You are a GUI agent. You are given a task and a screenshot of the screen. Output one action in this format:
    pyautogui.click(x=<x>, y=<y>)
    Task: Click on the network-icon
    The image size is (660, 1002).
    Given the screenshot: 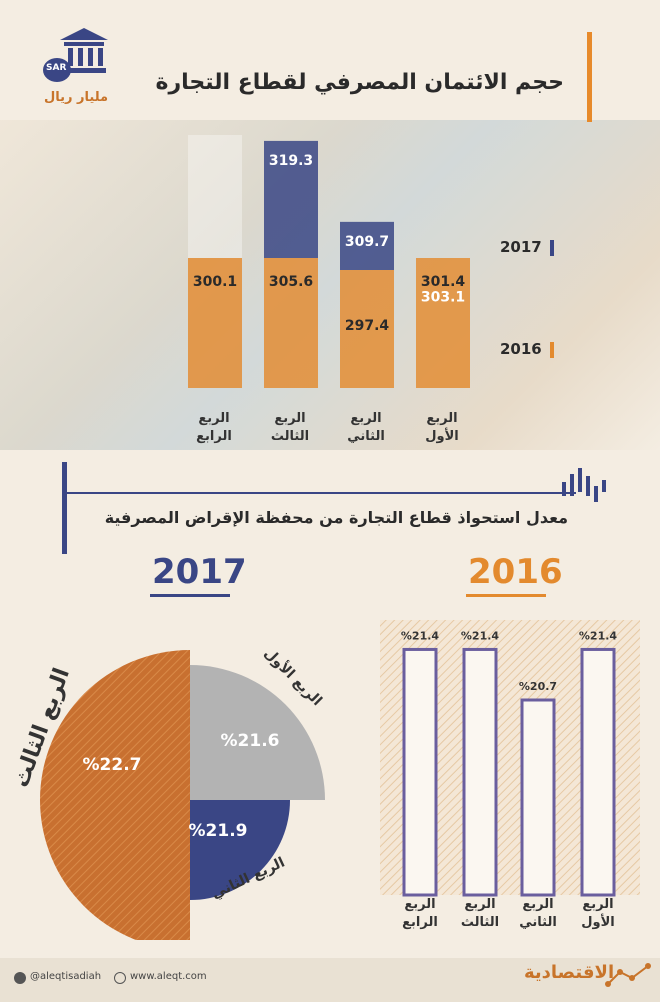 What is the action you would take?
    pyautogui.click(x=629, y=976)
    